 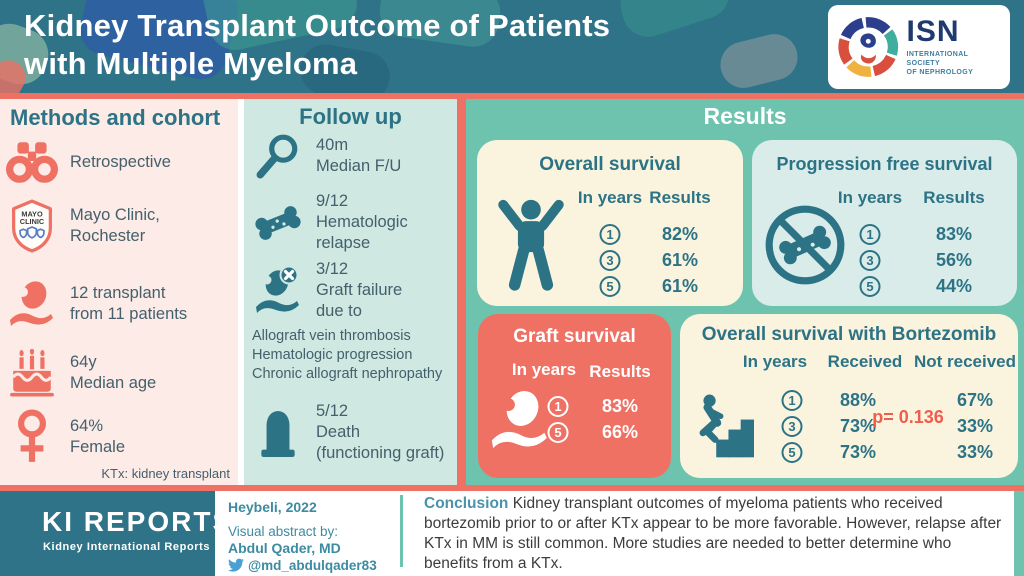 I want to click on failed-kidney-hand-icon, so click(x=278, y=291).